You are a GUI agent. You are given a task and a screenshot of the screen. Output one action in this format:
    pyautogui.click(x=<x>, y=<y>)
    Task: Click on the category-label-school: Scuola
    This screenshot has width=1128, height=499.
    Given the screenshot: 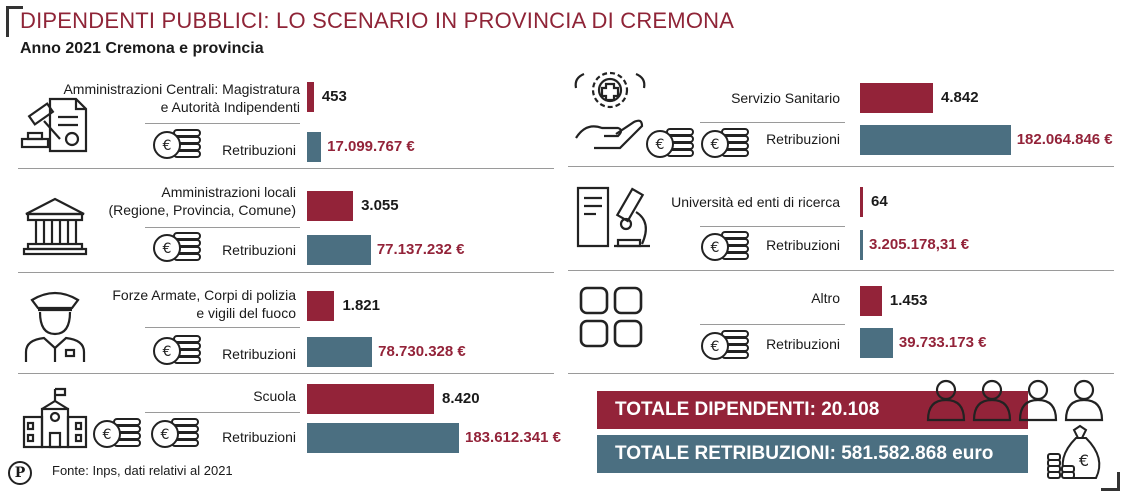 What is the action you would take?
    pyautogui.click(x=274, y=396)
    